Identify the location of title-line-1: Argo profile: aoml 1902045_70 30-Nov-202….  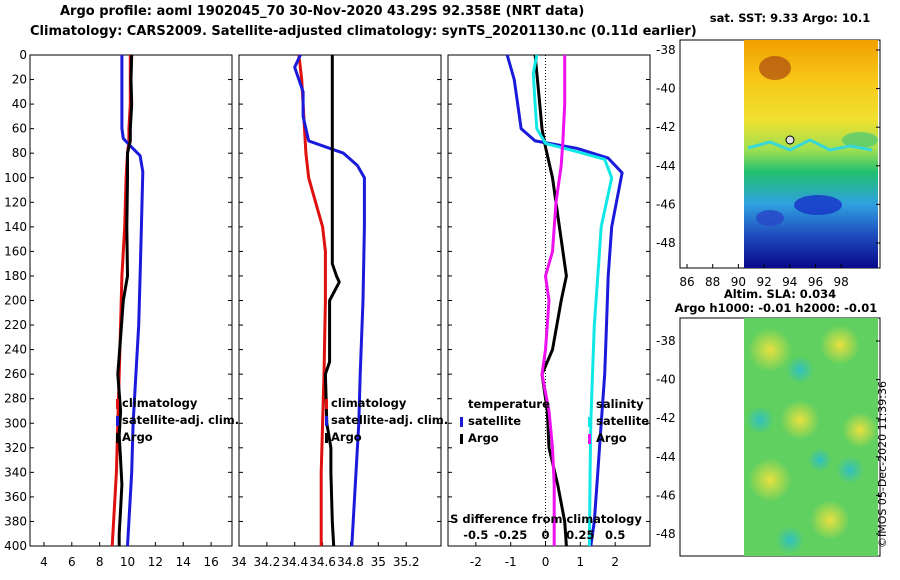
(322, 11).